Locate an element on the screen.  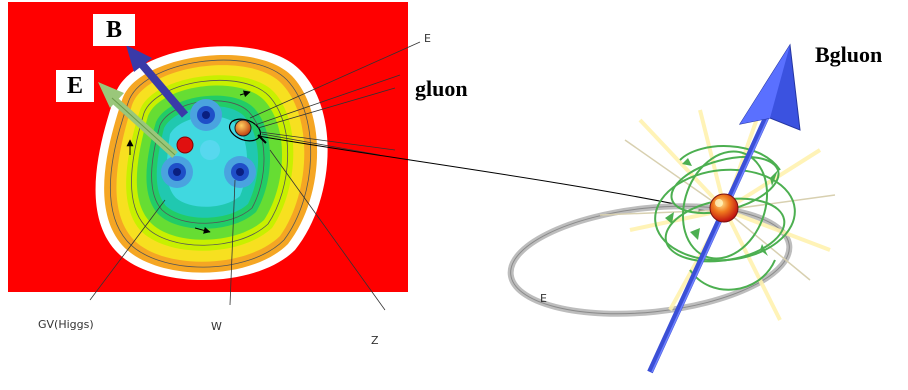
spin-axis is located at coordinates (711, 238).